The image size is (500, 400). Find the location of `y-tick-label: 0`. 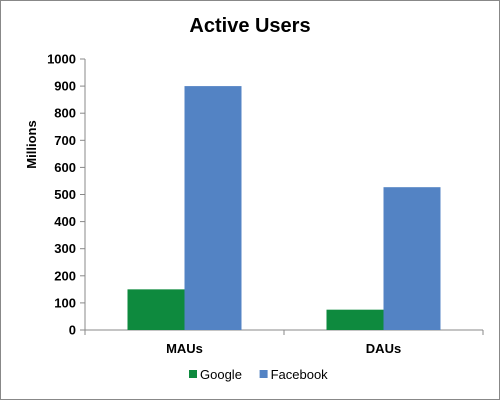

y-tick-label: 0 is located at coordinates (72, 330).